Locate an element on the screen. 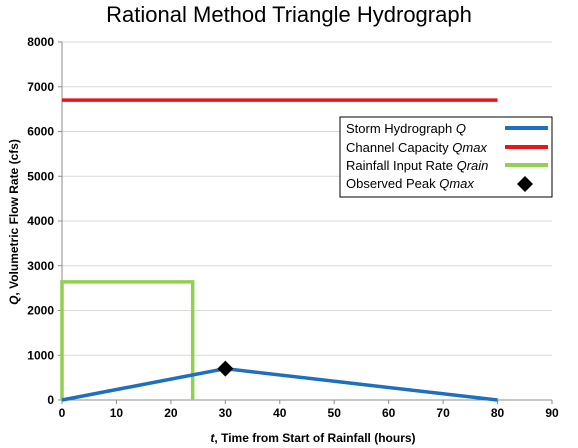 This screenshot has height=448, width=578. legend-swatch-observed-peak is located at coordinates (525, 184).